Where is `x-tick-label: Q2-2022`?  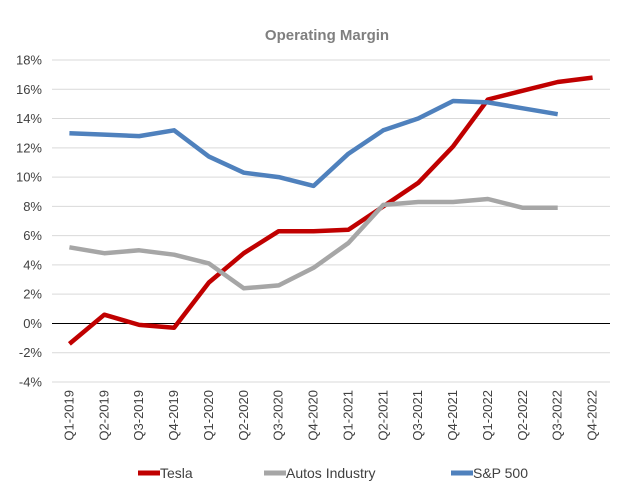 x-tick-label: Q2-2022 is located at coordinates (522, 415).